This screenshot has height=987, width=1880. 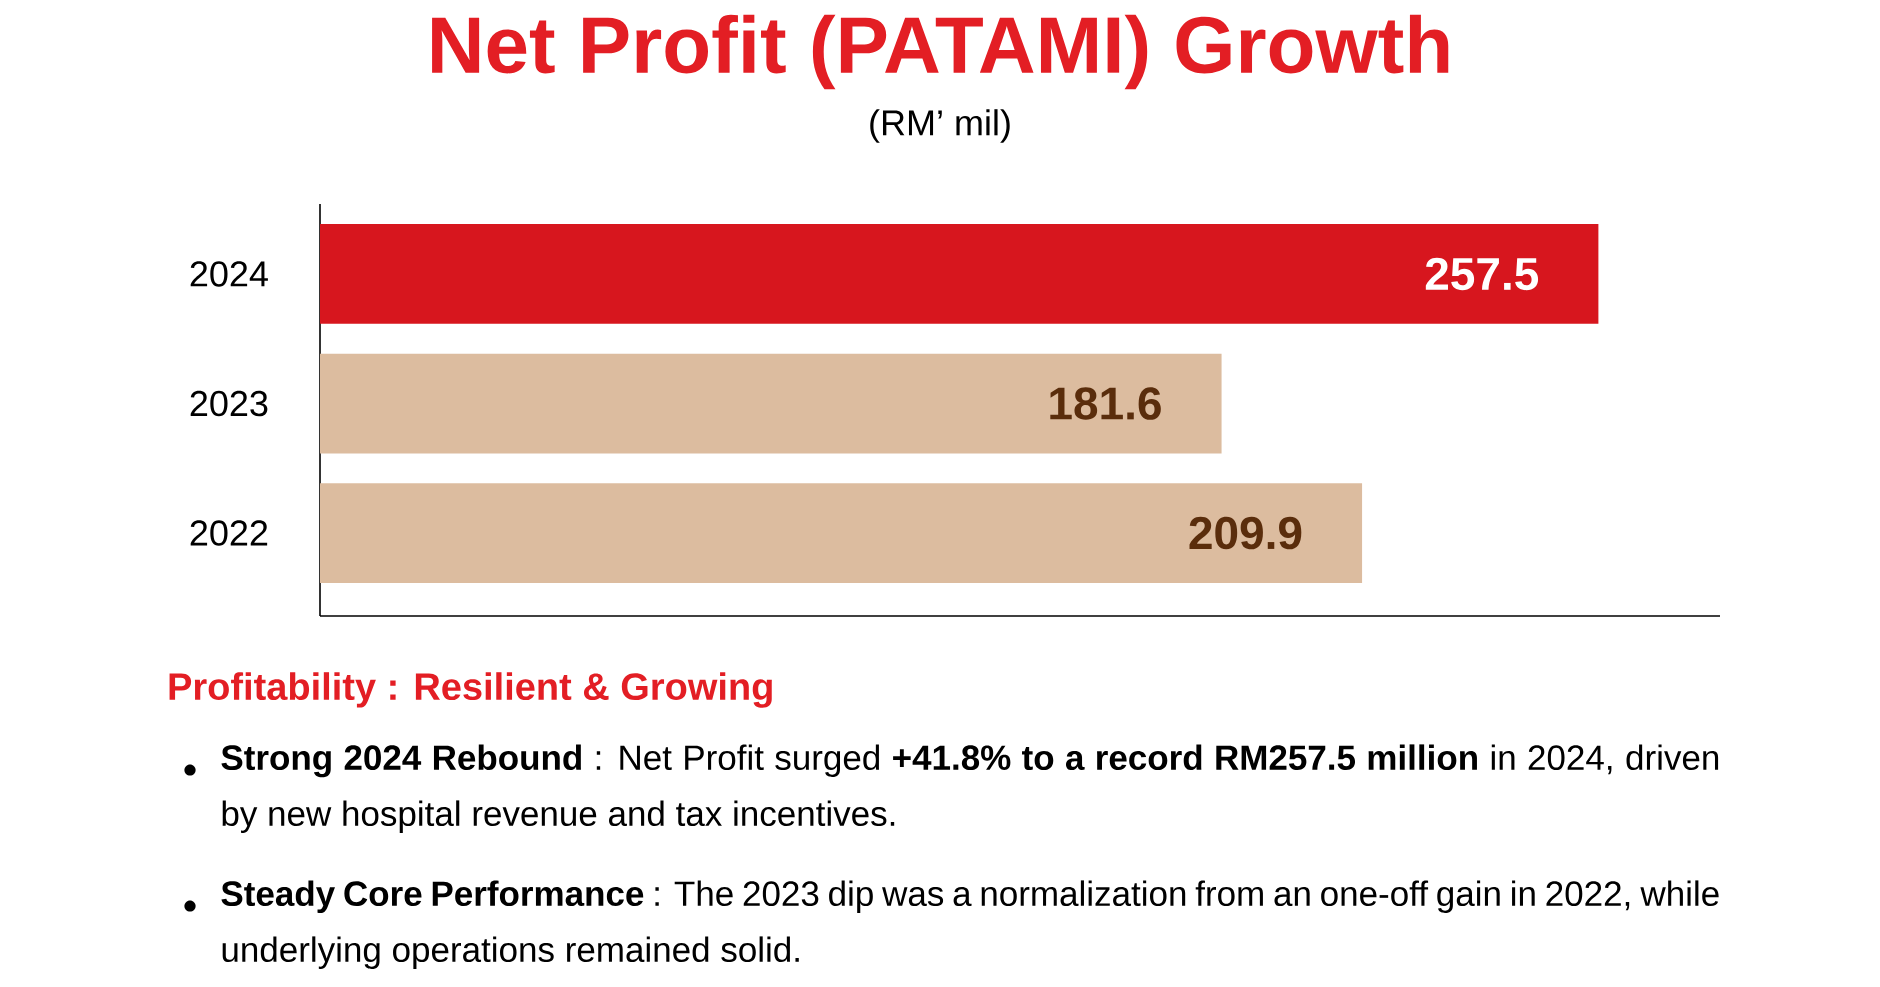 I want to click on text: Steady Core Performance : The 2023 dip was a normalization from an one-off gain in 2022, while underlying operations remained solid., so click(x=970, y=925).